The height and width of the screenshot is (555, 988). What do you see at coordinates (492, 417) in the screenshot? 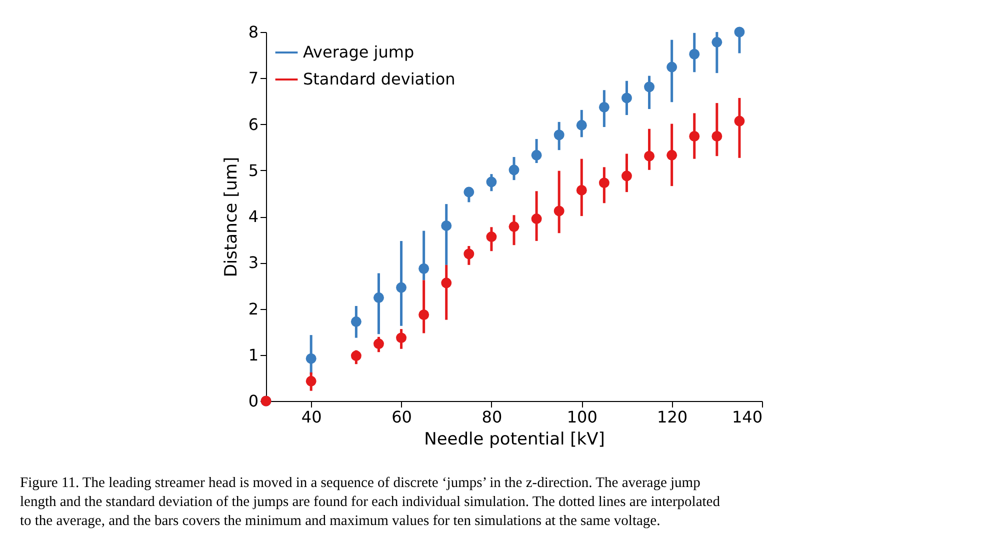
I see `x-tick-label: 80` at bounding box center [492, 417].